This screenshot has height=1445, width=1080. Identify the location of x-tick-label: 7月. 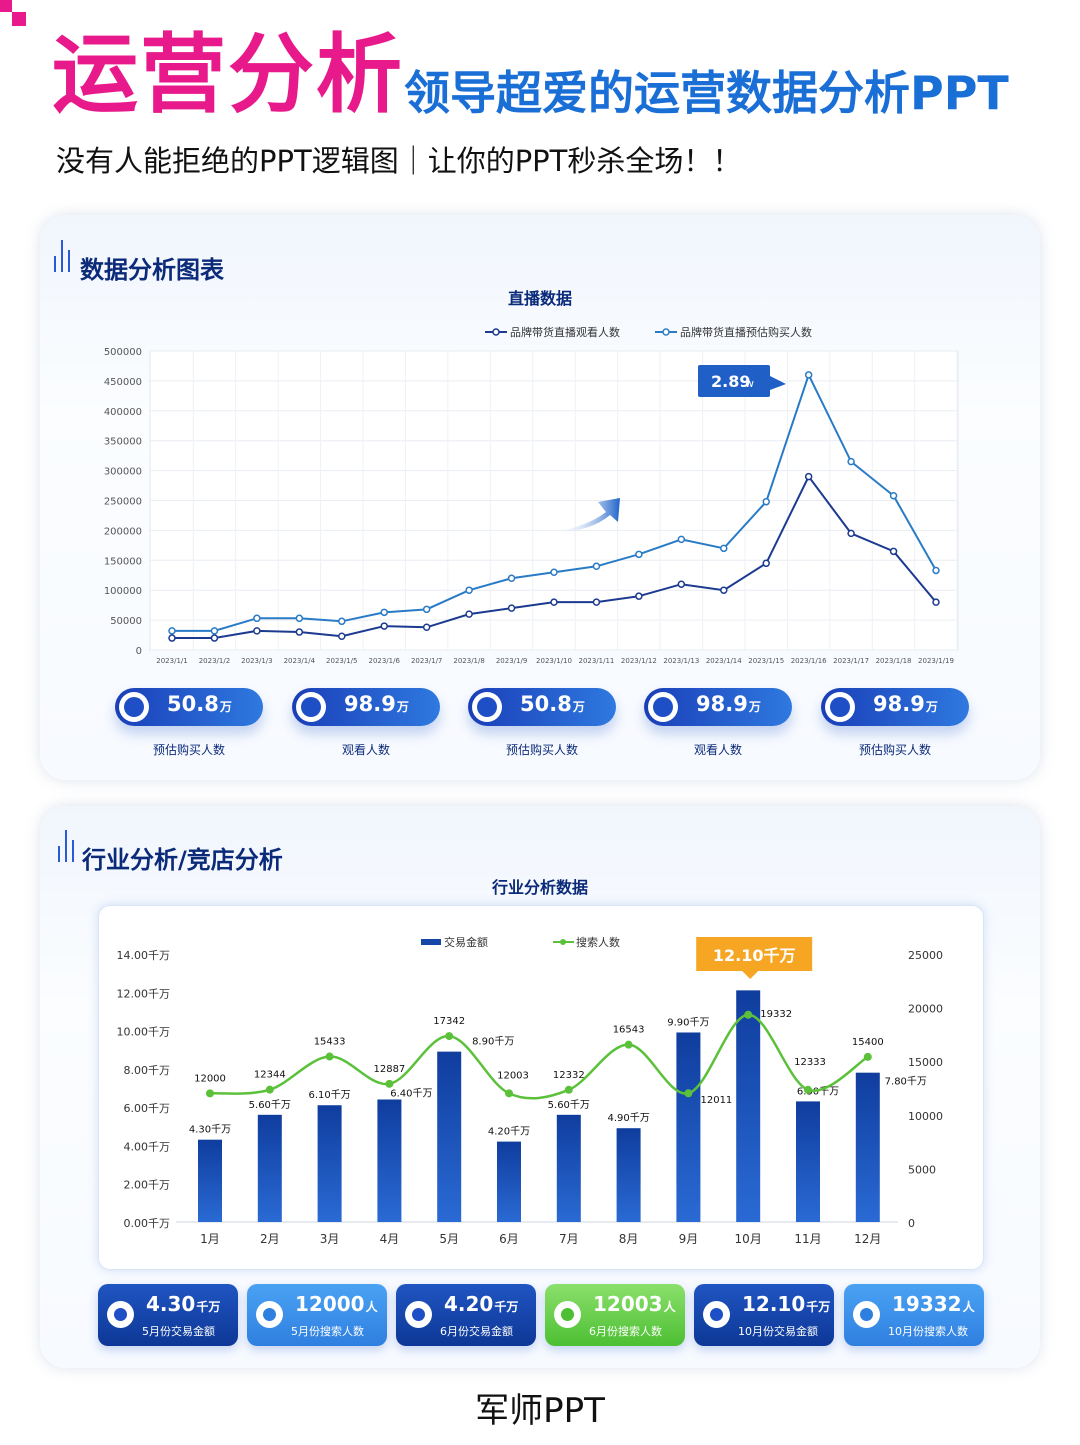
(569, 1239).